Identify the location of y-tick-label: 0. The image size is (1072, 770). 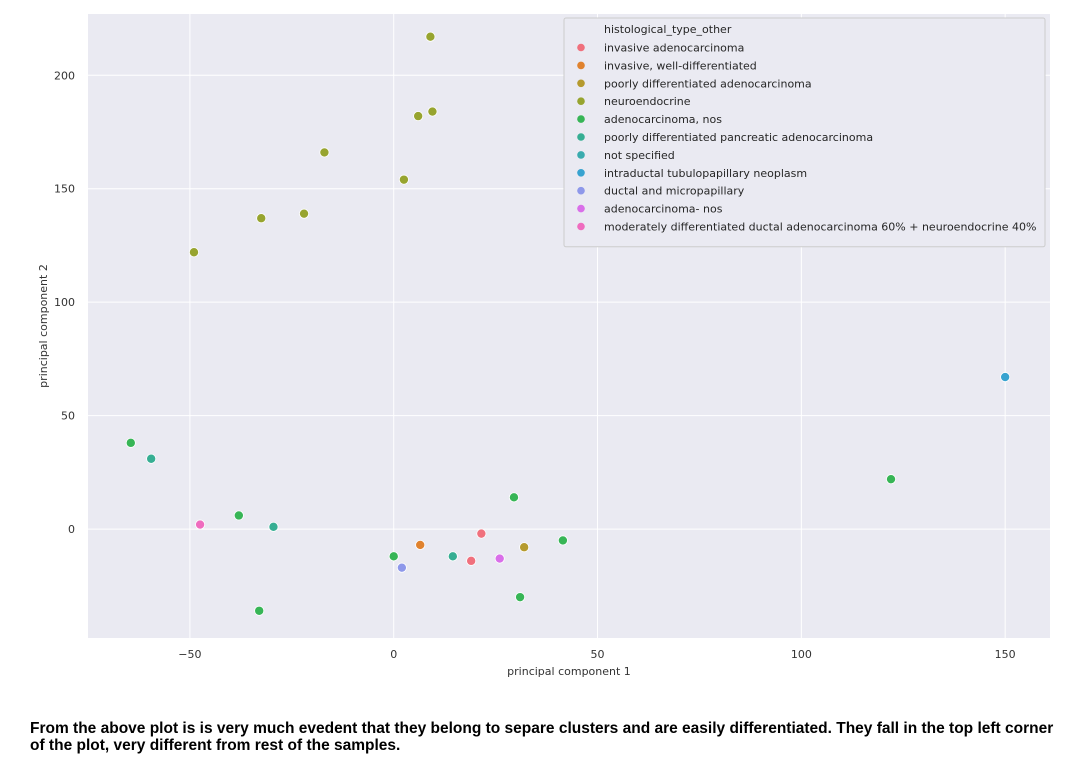
(71, 529).